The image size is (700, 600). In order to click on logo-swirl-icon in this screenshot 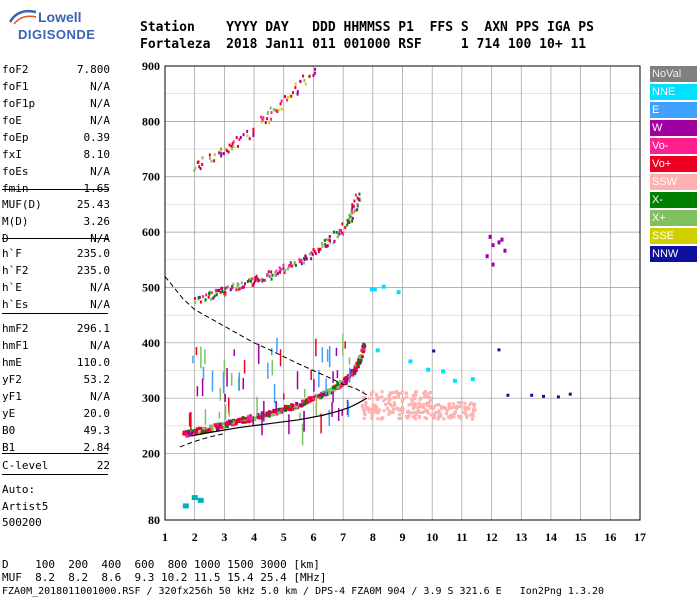, I will do `click(22, 17)`.